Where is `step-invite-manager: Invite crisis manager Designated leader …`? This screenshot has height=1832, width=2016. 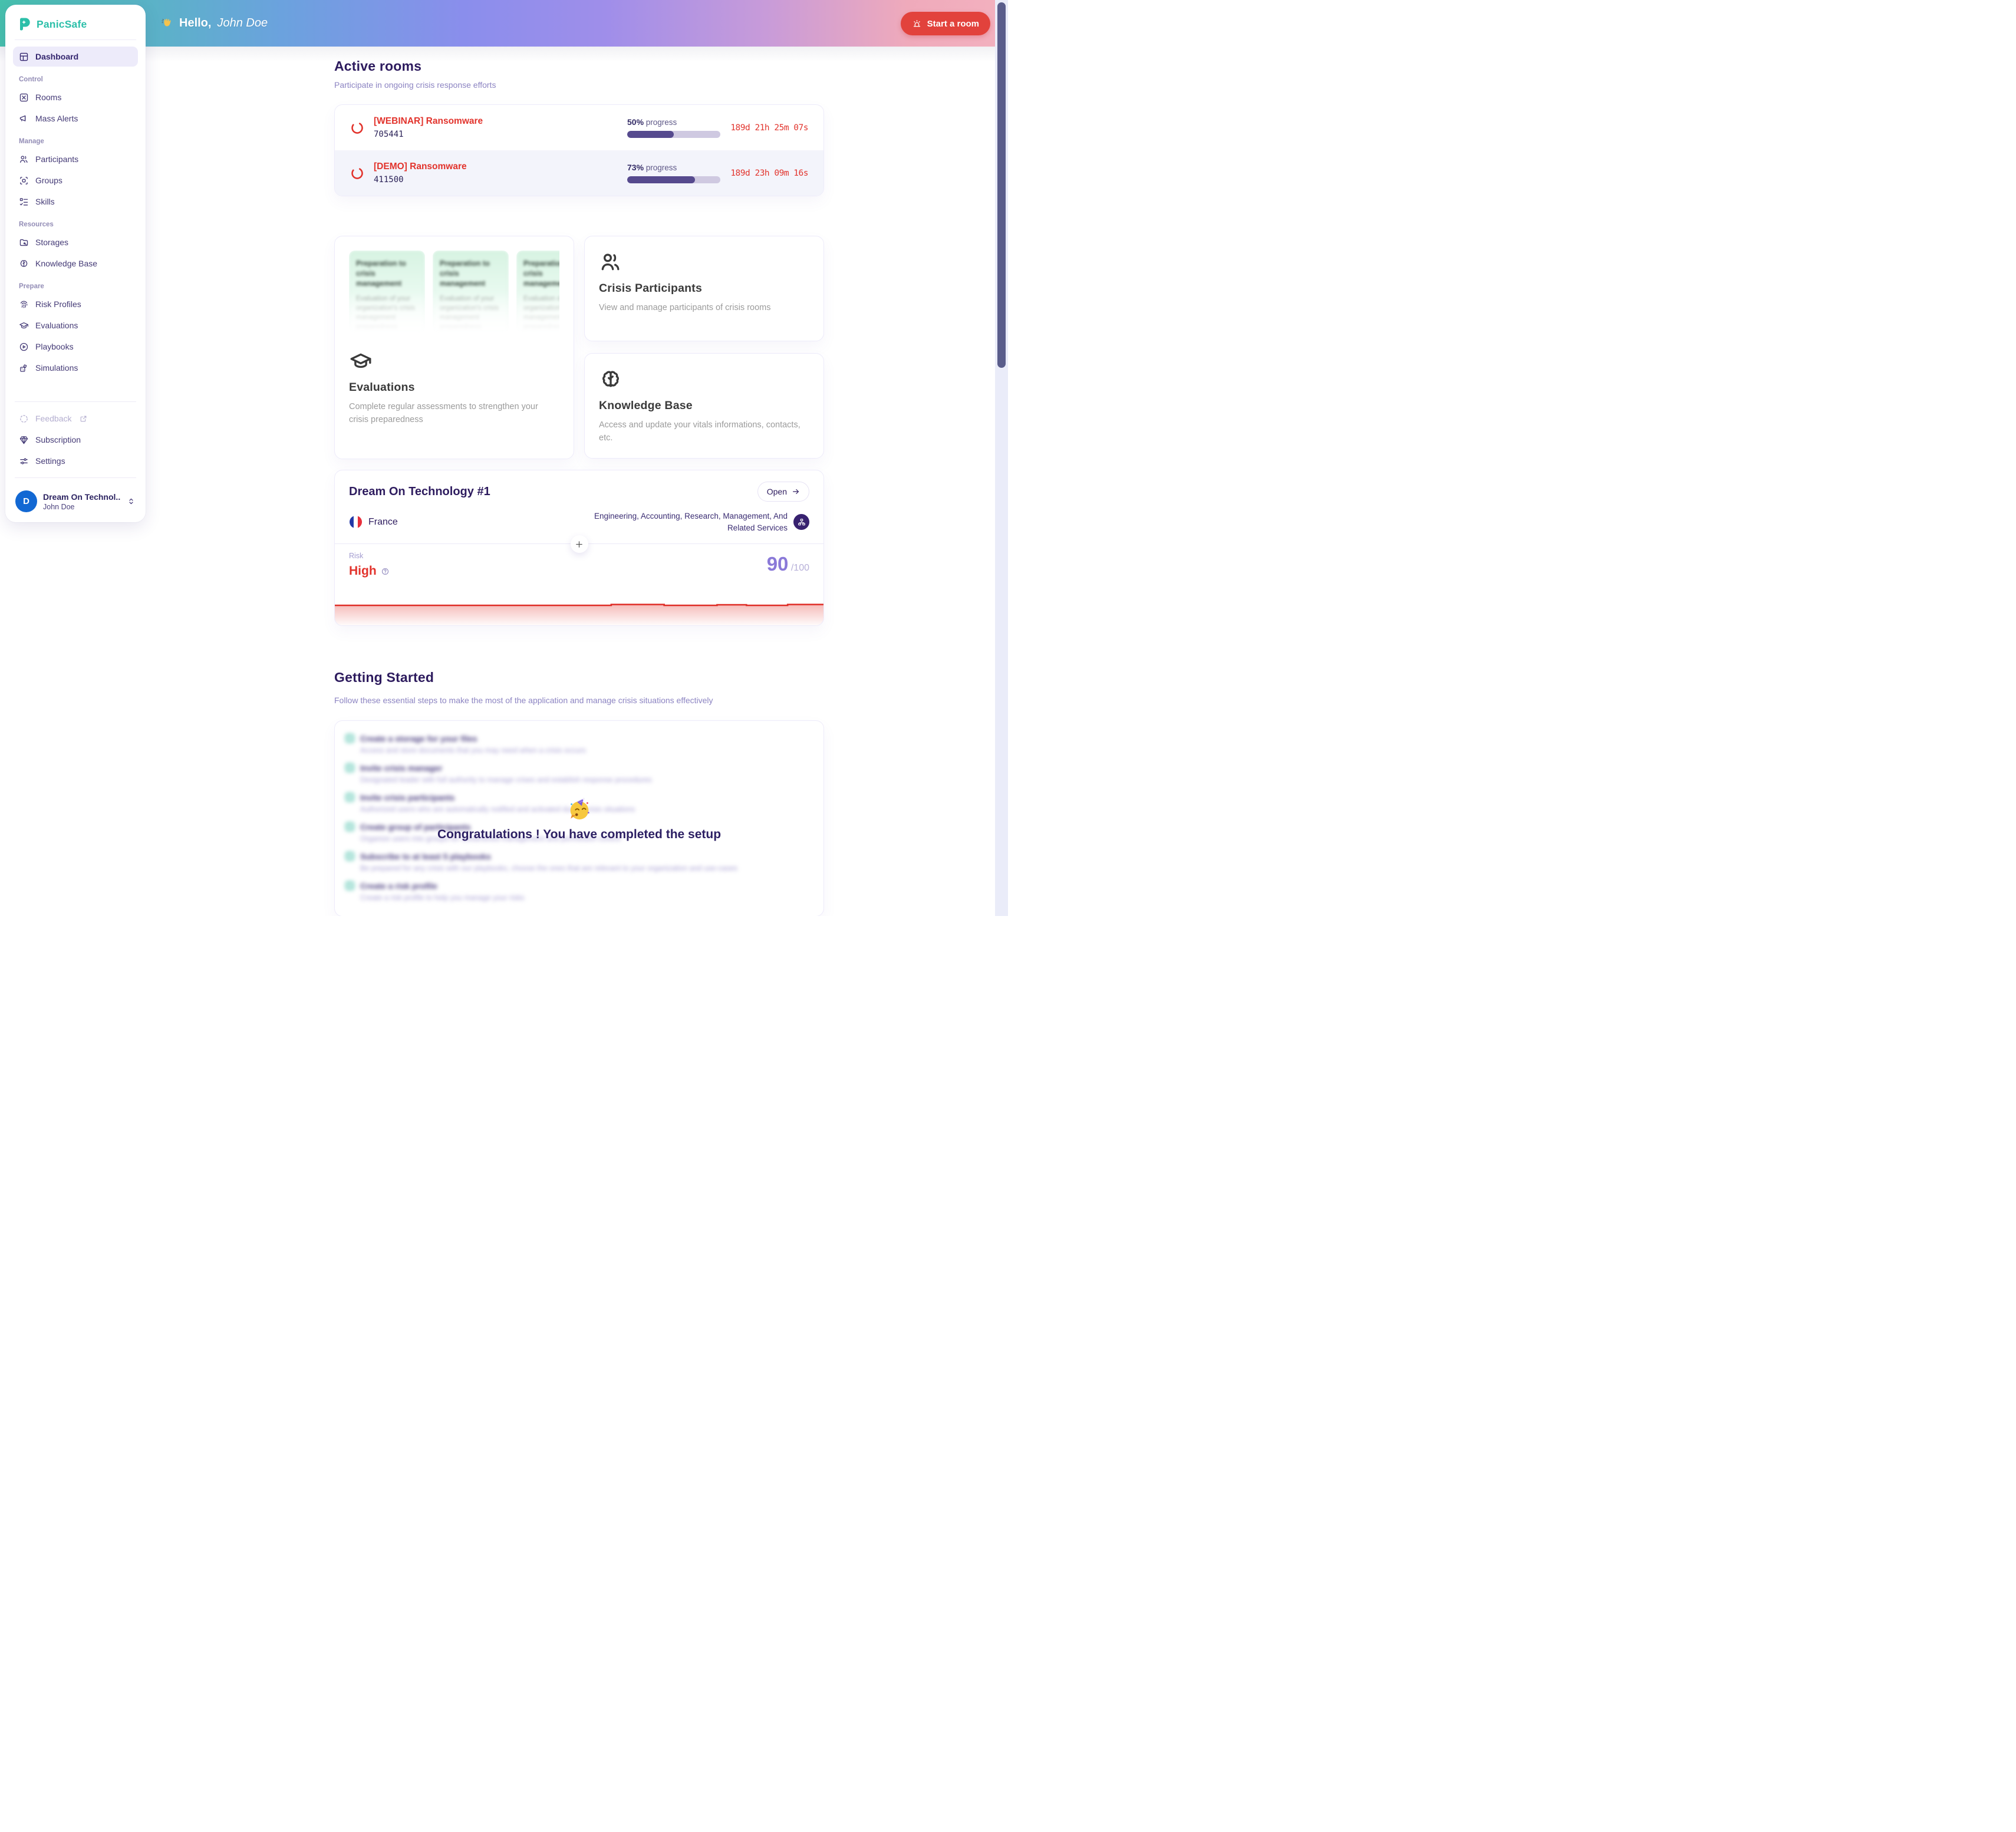 step-invite-manager: Invite crisis manager Designated leader … is located at coordinates (579, 774).